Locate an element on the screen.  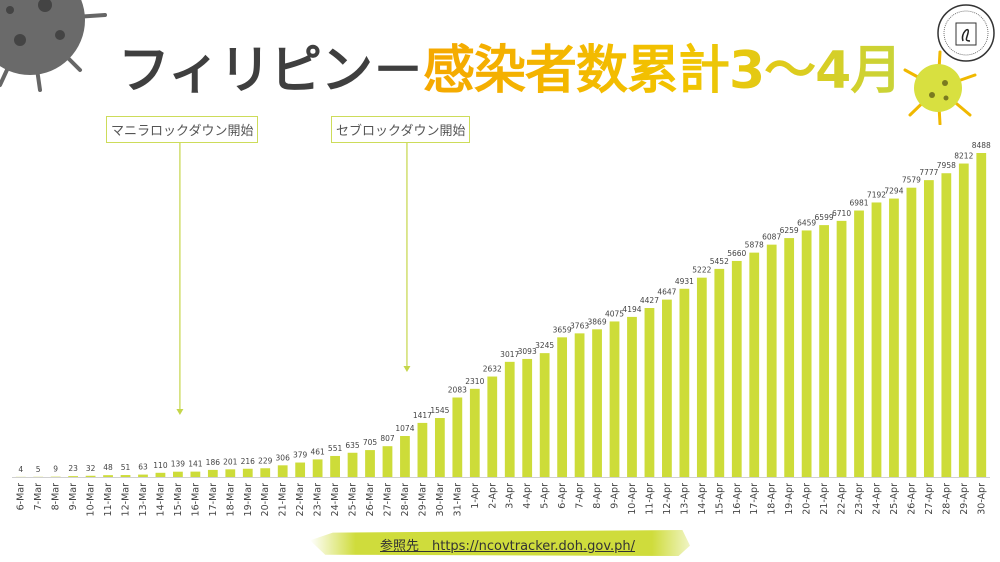
source-footer: 参照先 https://ncovtracker.doh.gov.ph/ is located at coordinates (500, 543).